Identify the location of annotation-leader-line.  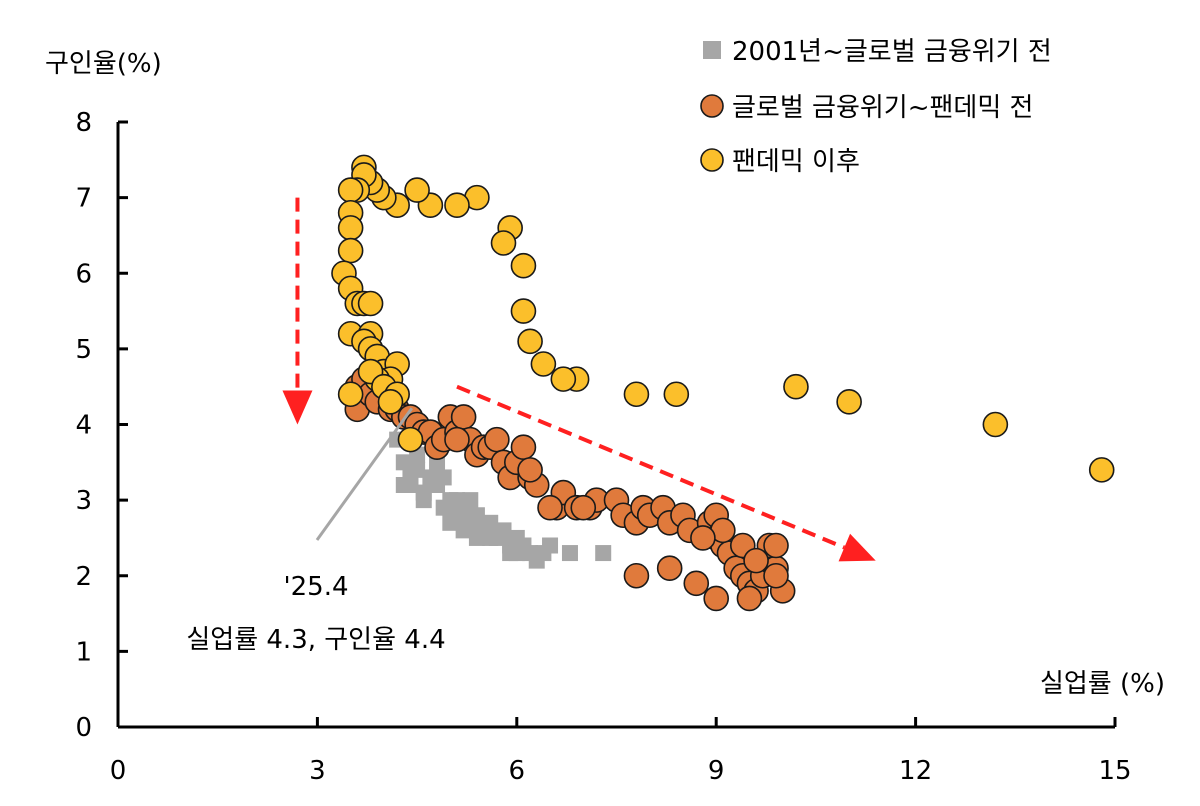
(364, 474).